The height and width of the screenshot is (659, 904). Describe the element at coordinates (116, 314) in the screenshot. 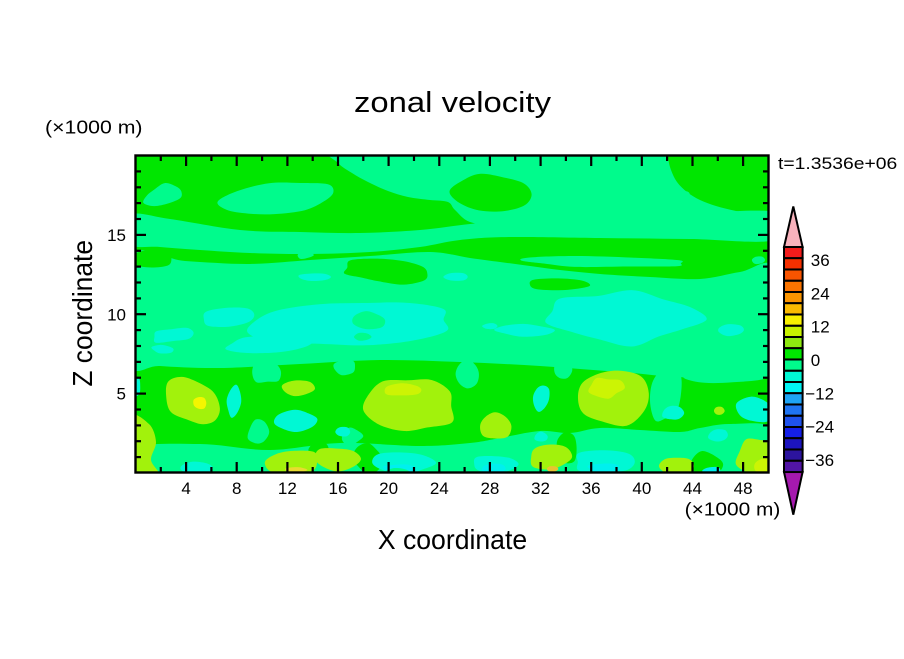

I see `svg-text: 10` at that location.